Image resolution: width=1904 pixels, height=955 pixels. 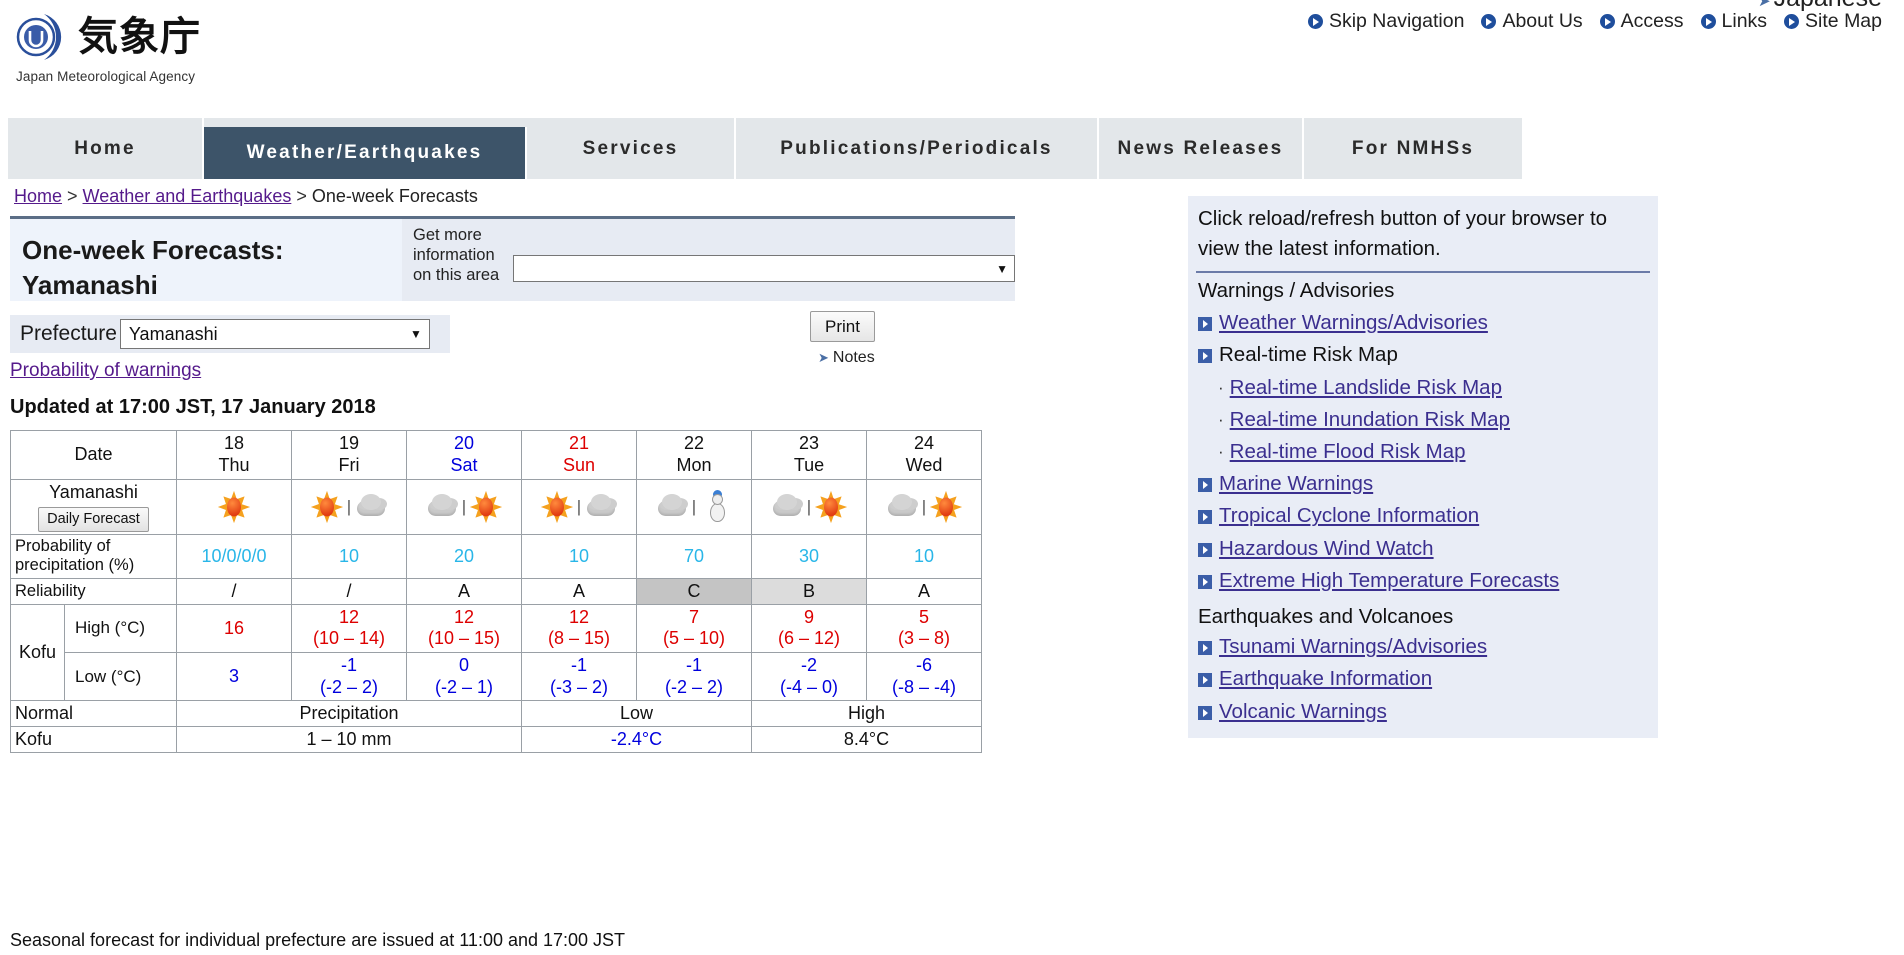 I want to click on jma-logo: 気象庁 Japan Meteorological Agency, so click(x=139, y=47).